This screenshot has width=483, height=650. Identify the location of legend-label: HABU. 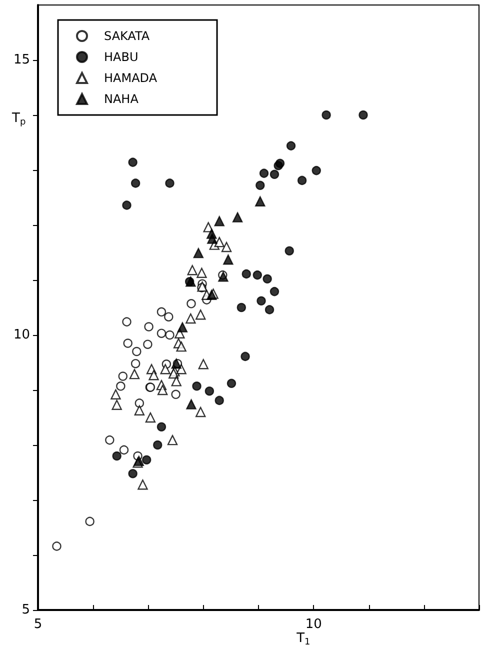
(121, 57).